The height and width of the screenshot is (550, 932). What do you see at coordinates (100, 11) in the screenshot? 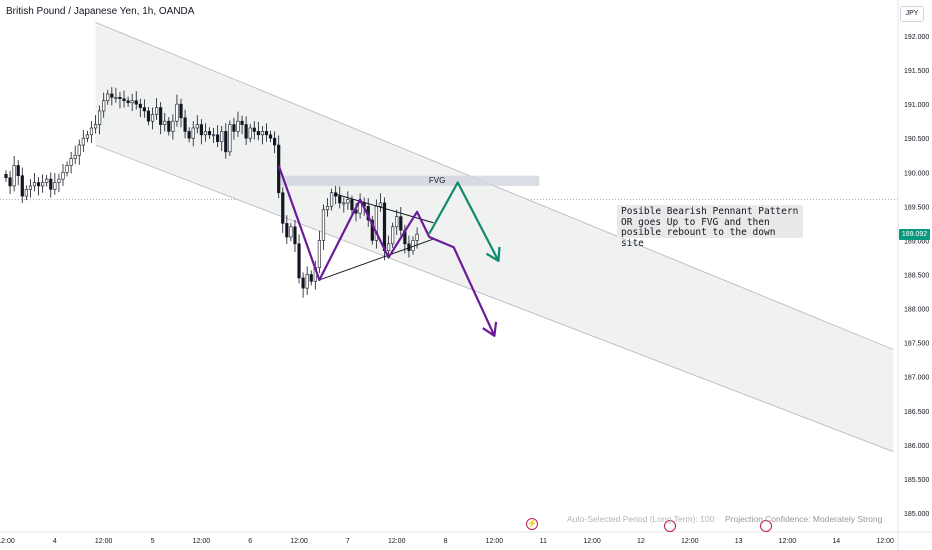
I see `symbol-title: British Pound / Japanese Yen, 1h, OANDA` at bounding box center [100, 11].